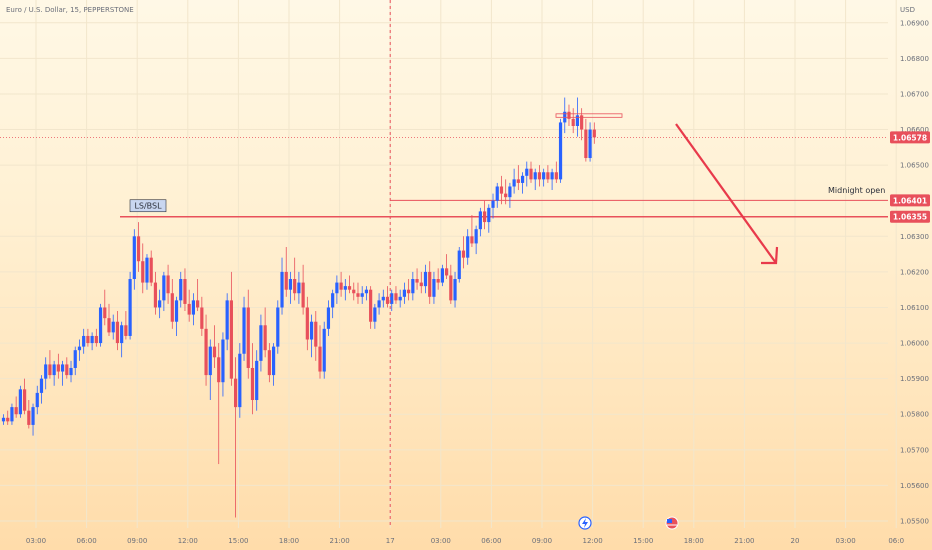 The height and width of the screenshot is (550, 932). I want to click on price-tag-label: 1.06578, so click(910, 137).